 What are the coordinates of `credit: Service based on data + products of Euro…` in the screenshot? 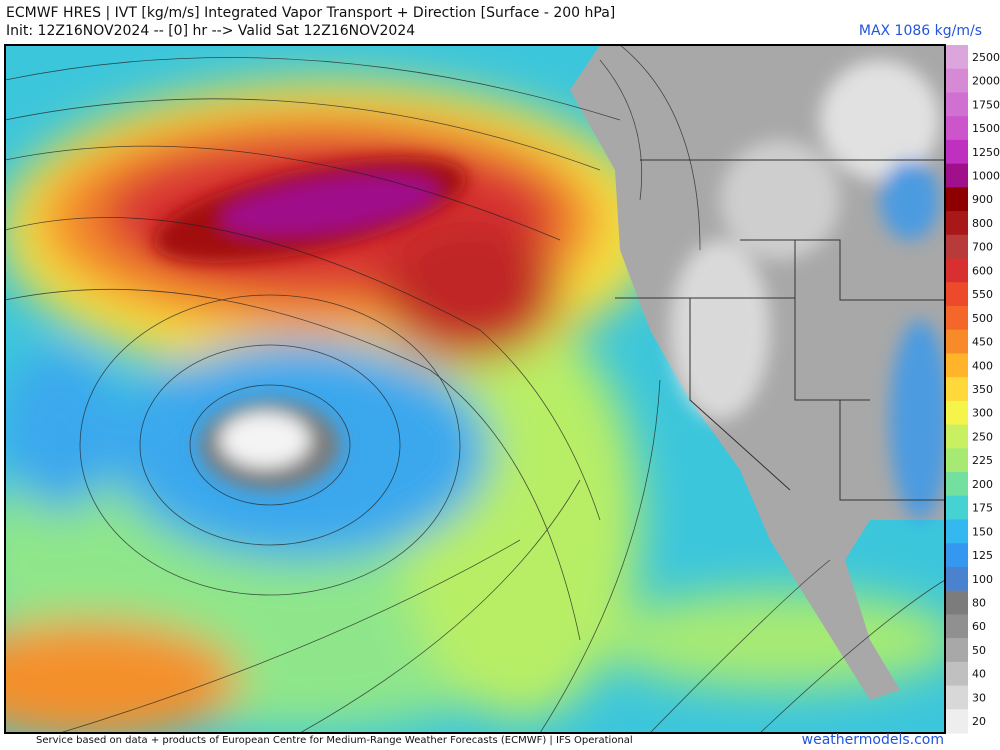 It's located at (334, 740).